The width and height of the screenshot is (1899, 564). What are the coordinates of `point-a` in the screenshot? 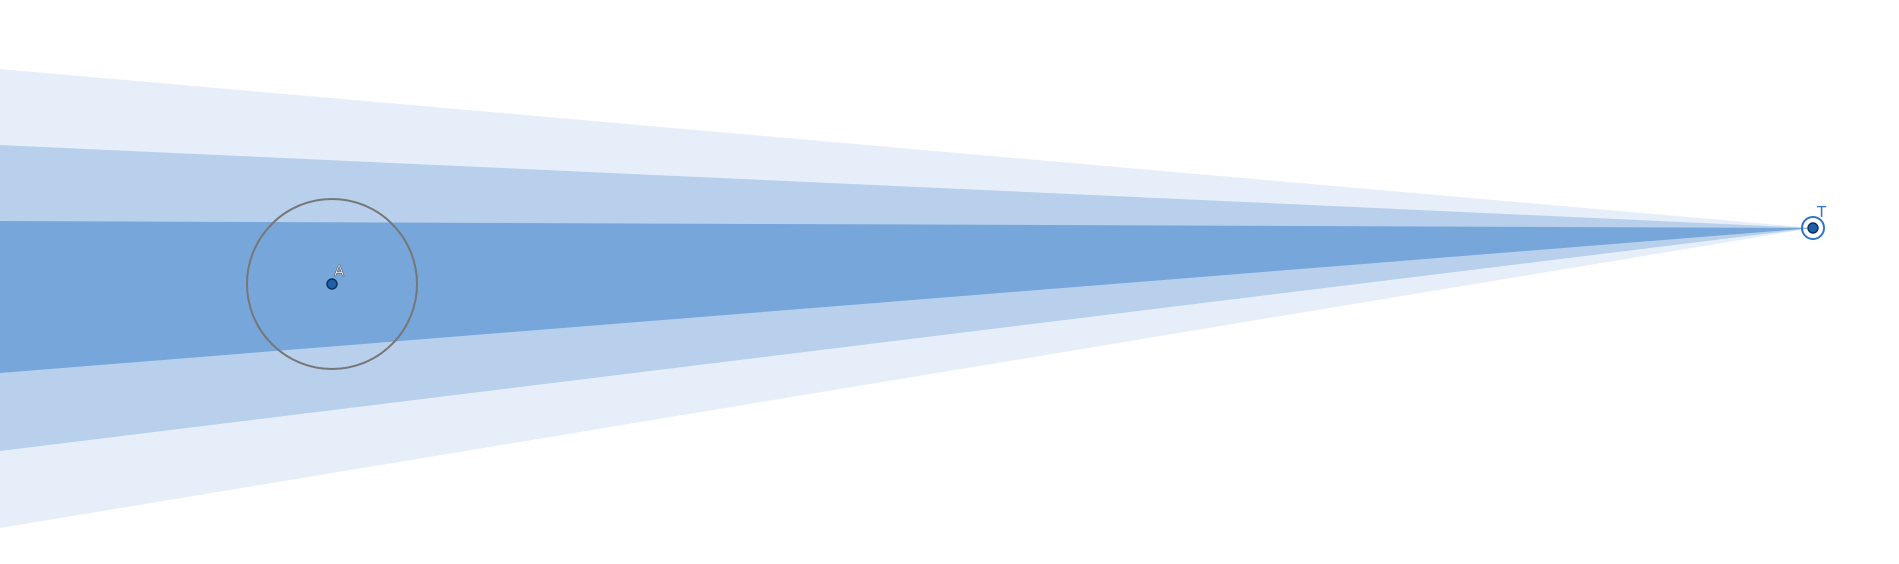 It's located at (332, 284).